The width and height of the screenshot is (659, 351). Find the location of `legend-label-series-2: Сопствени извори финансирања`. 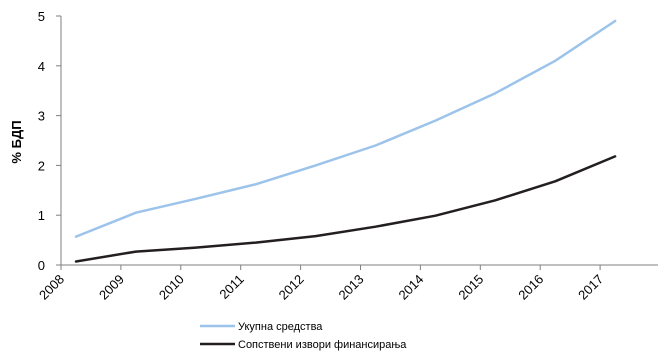

legend-label-series-2: Сопствени извори финансирања is located at coordinates (322, 345).